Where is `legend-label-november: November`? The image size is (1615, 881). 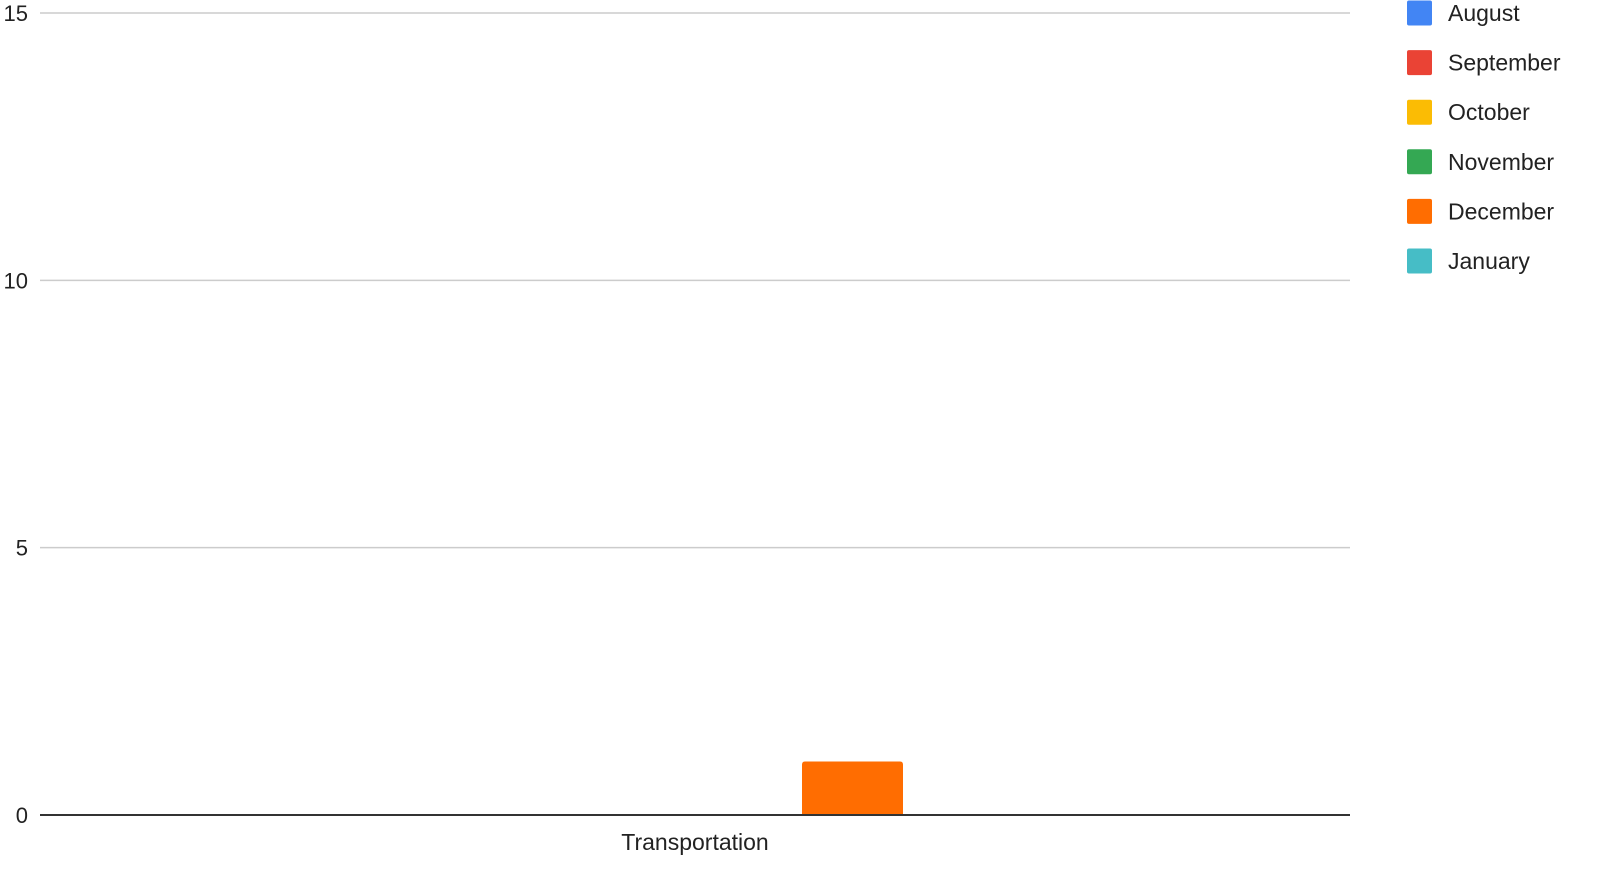
legend-label-november: November is located at coordinates (1501, 162).